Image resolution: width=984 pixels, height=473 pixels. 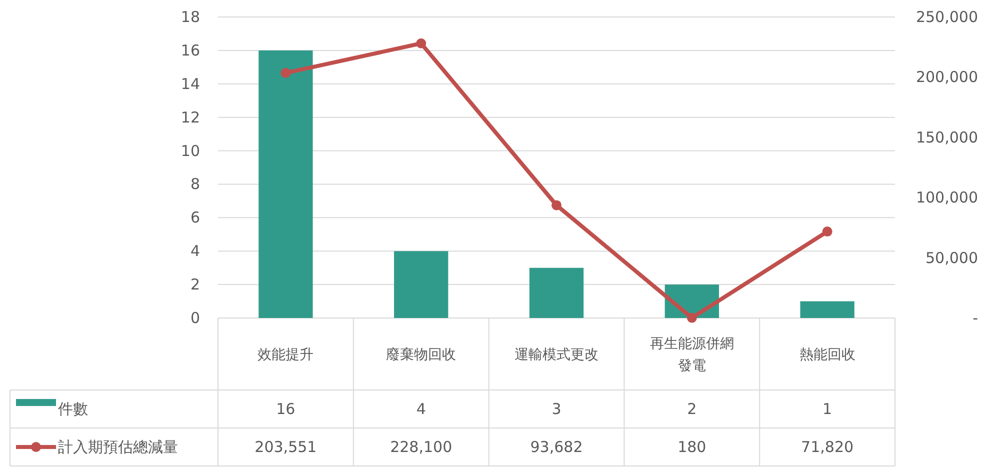 What do you see at coordinates (827, 355) in the screenshot?
I see `x-tick-label: 熱能回收` at bounding box center [827, 355].